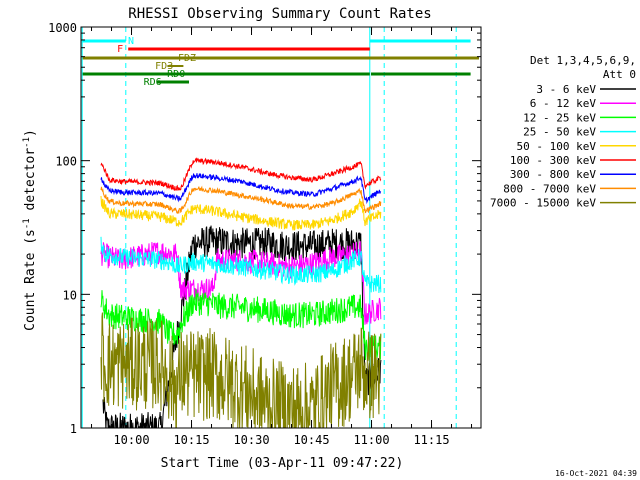 The image size is (640, 480). I want to click on x-tick-label: 10:30, so click(251, 440).